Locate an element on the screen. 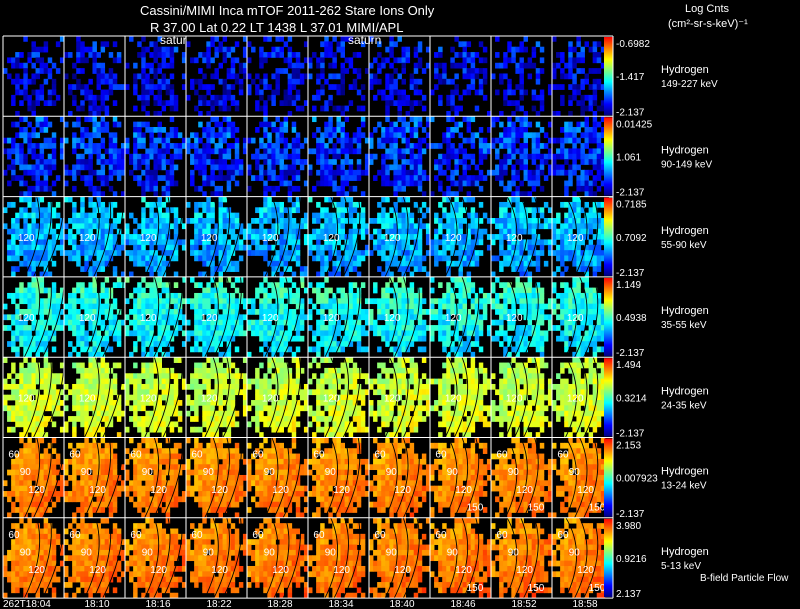 The width and height of the screenshot is (800, 609). time-tick-label: 18:16 is located at coordinates (157, 604).